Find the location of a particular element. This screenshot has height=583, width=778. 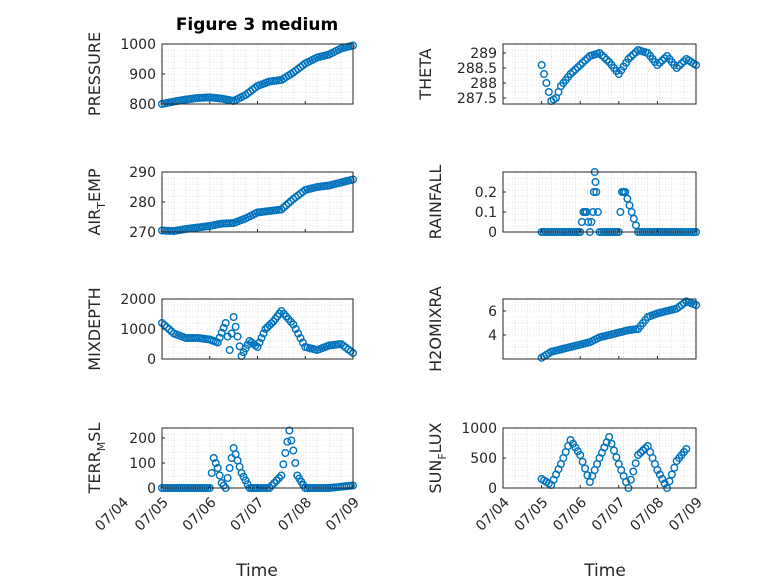

y-tick-label: 0 is located at coordinates (151, 360).